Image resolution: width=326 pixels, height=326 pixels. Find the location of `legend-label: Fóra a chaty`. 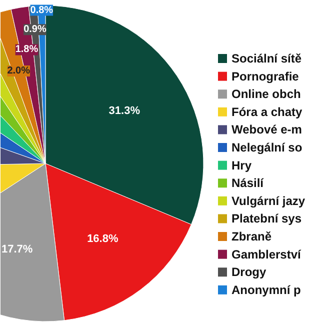

legend-label: Fóra a chaty is located at coordinates (267, 111).